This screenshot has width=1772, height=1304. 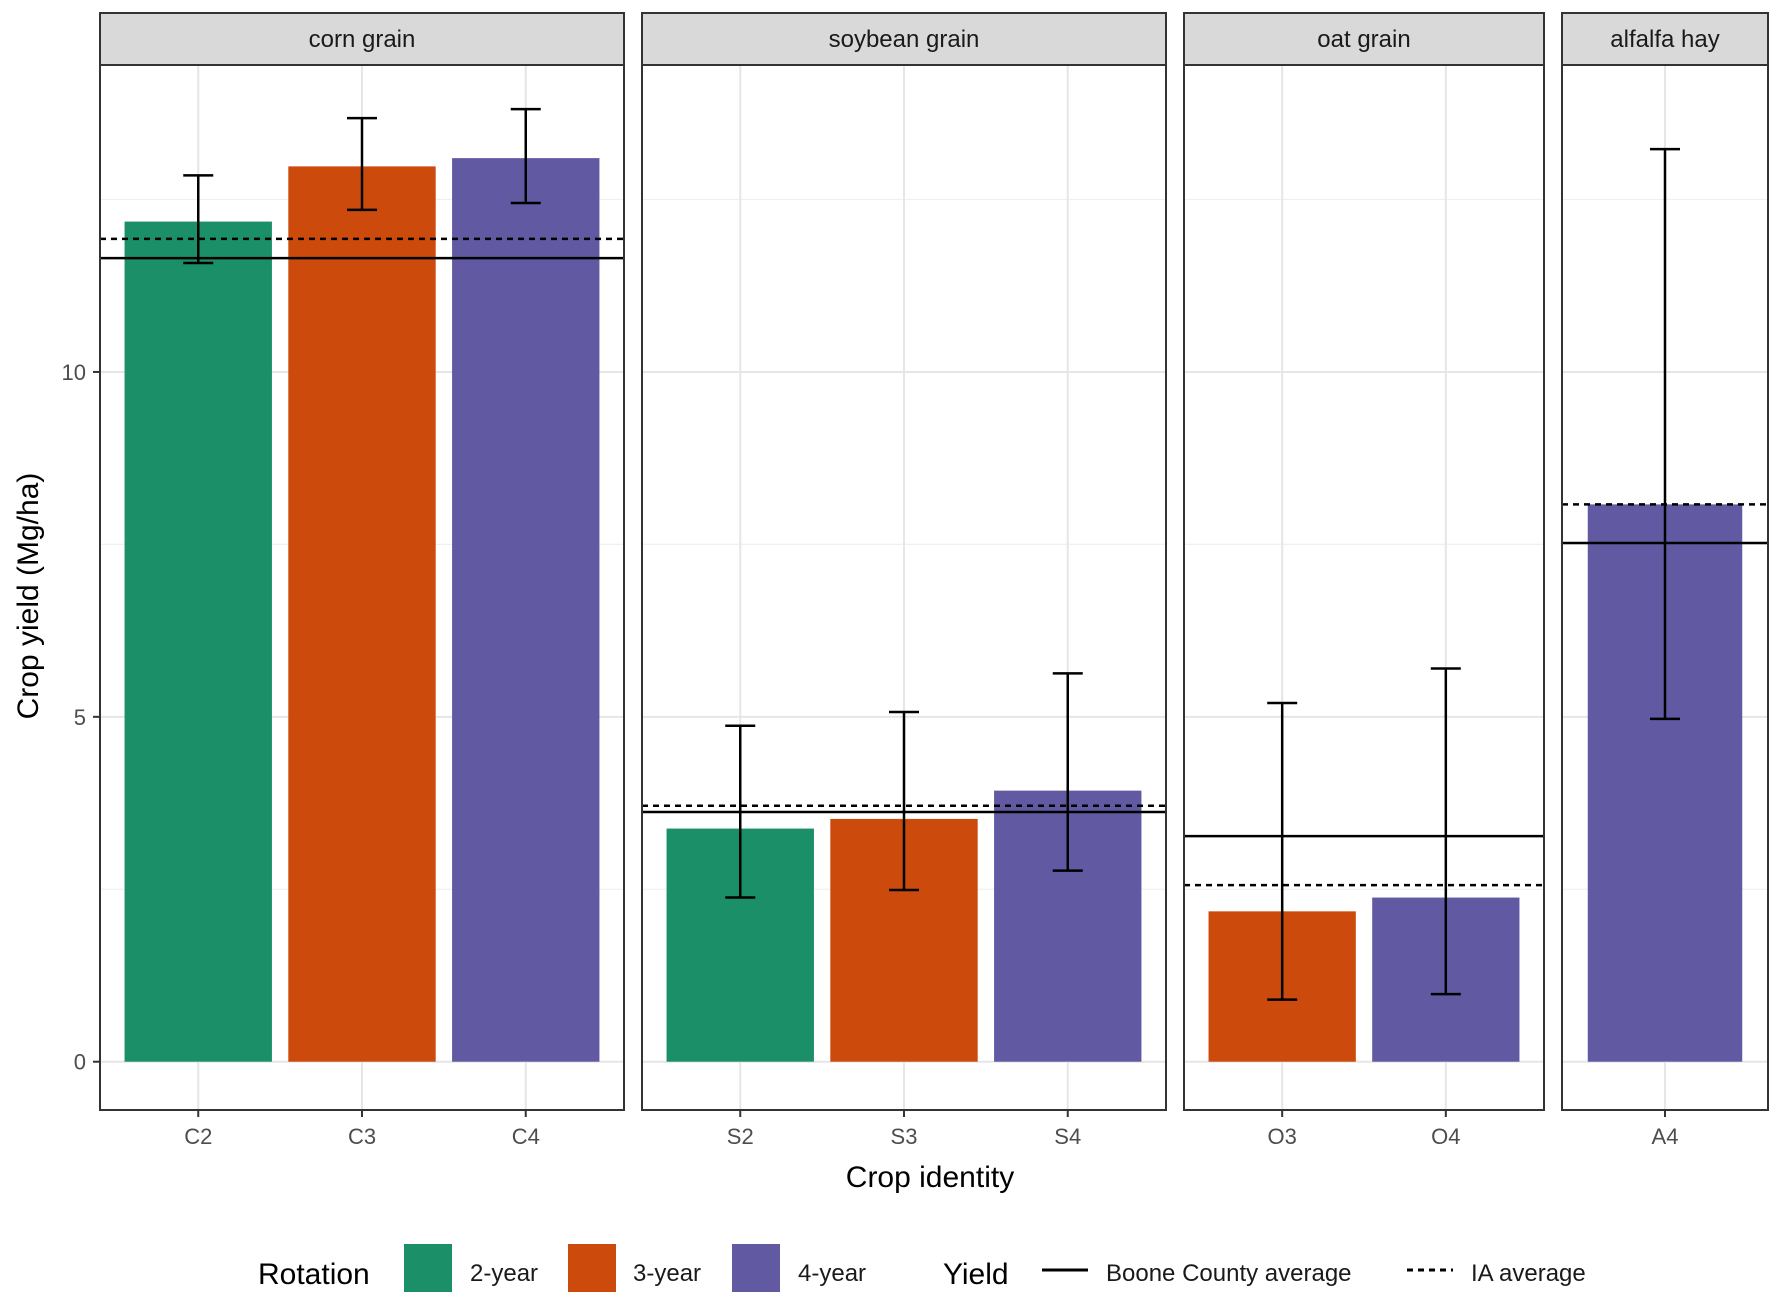 I want to click on y-axis: 0 5 10, so click(x=81, y=717).